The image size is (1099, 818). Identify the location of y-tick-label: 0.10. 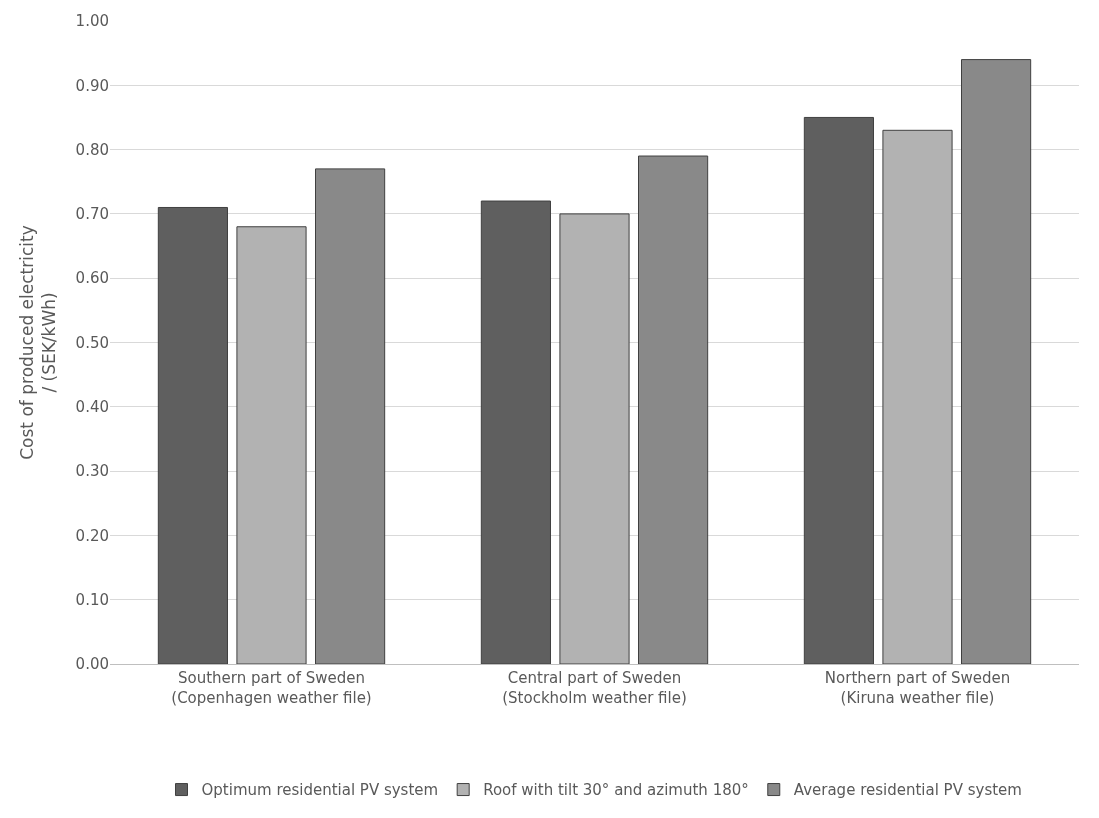
(92, 599).